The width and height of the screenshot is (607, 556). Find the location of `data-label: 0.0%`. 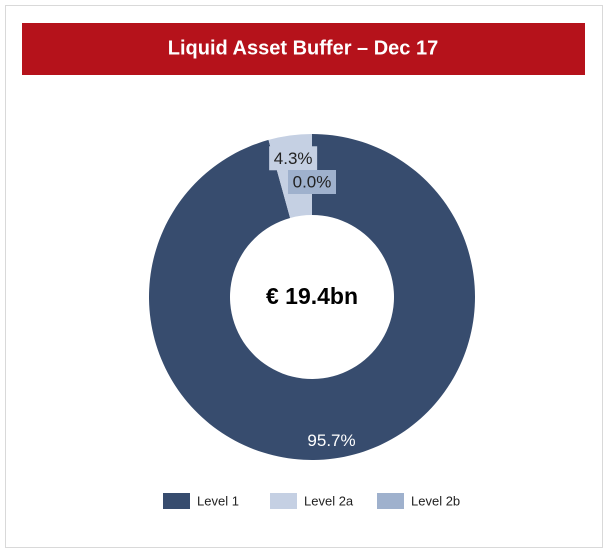

data-label: 0.0% is located at coordinates (312, 181).